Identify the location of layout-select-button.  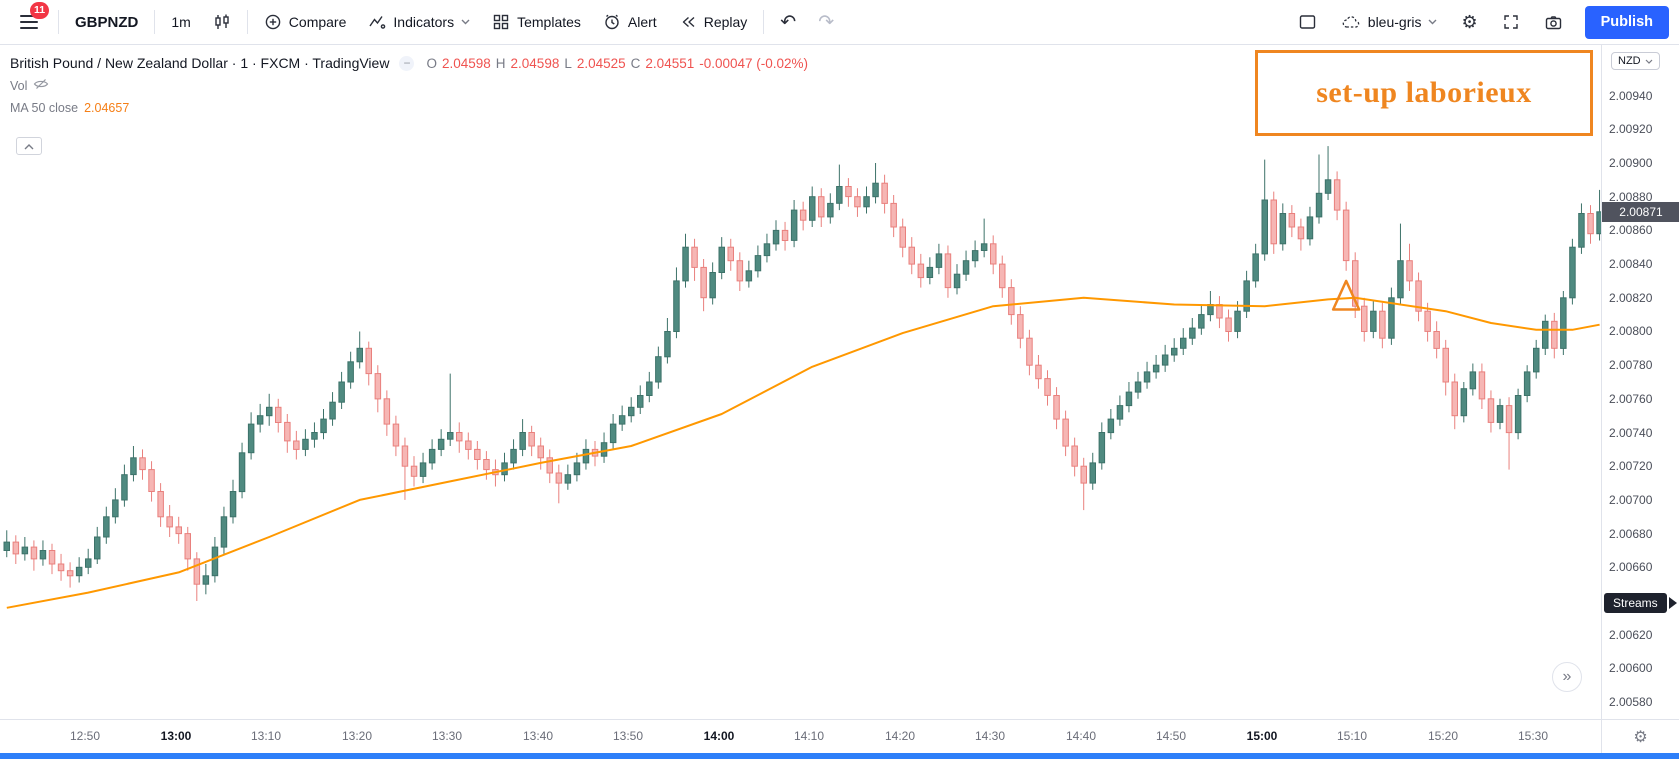
(1307, 22).